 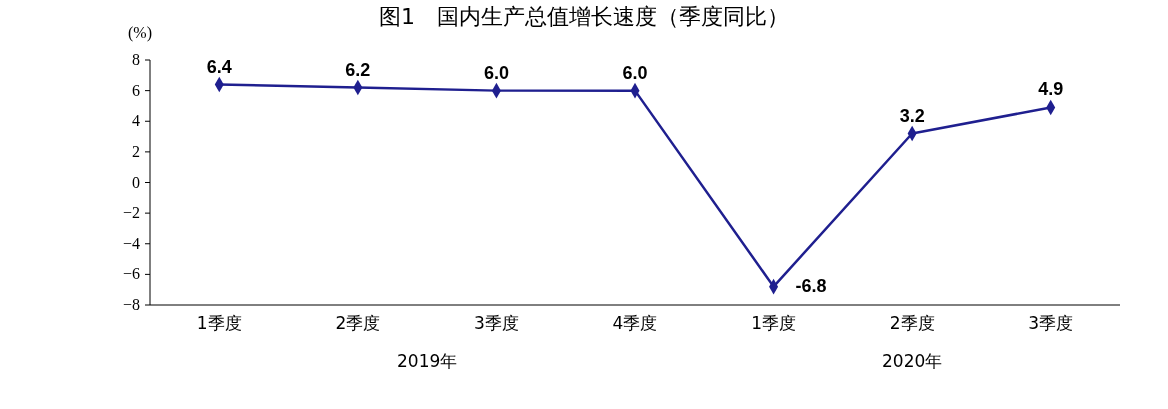 What do you see at coordinates (811, 285) in the screenshot?
I see `data-label: -6.8` at bounding box center [811, 285].